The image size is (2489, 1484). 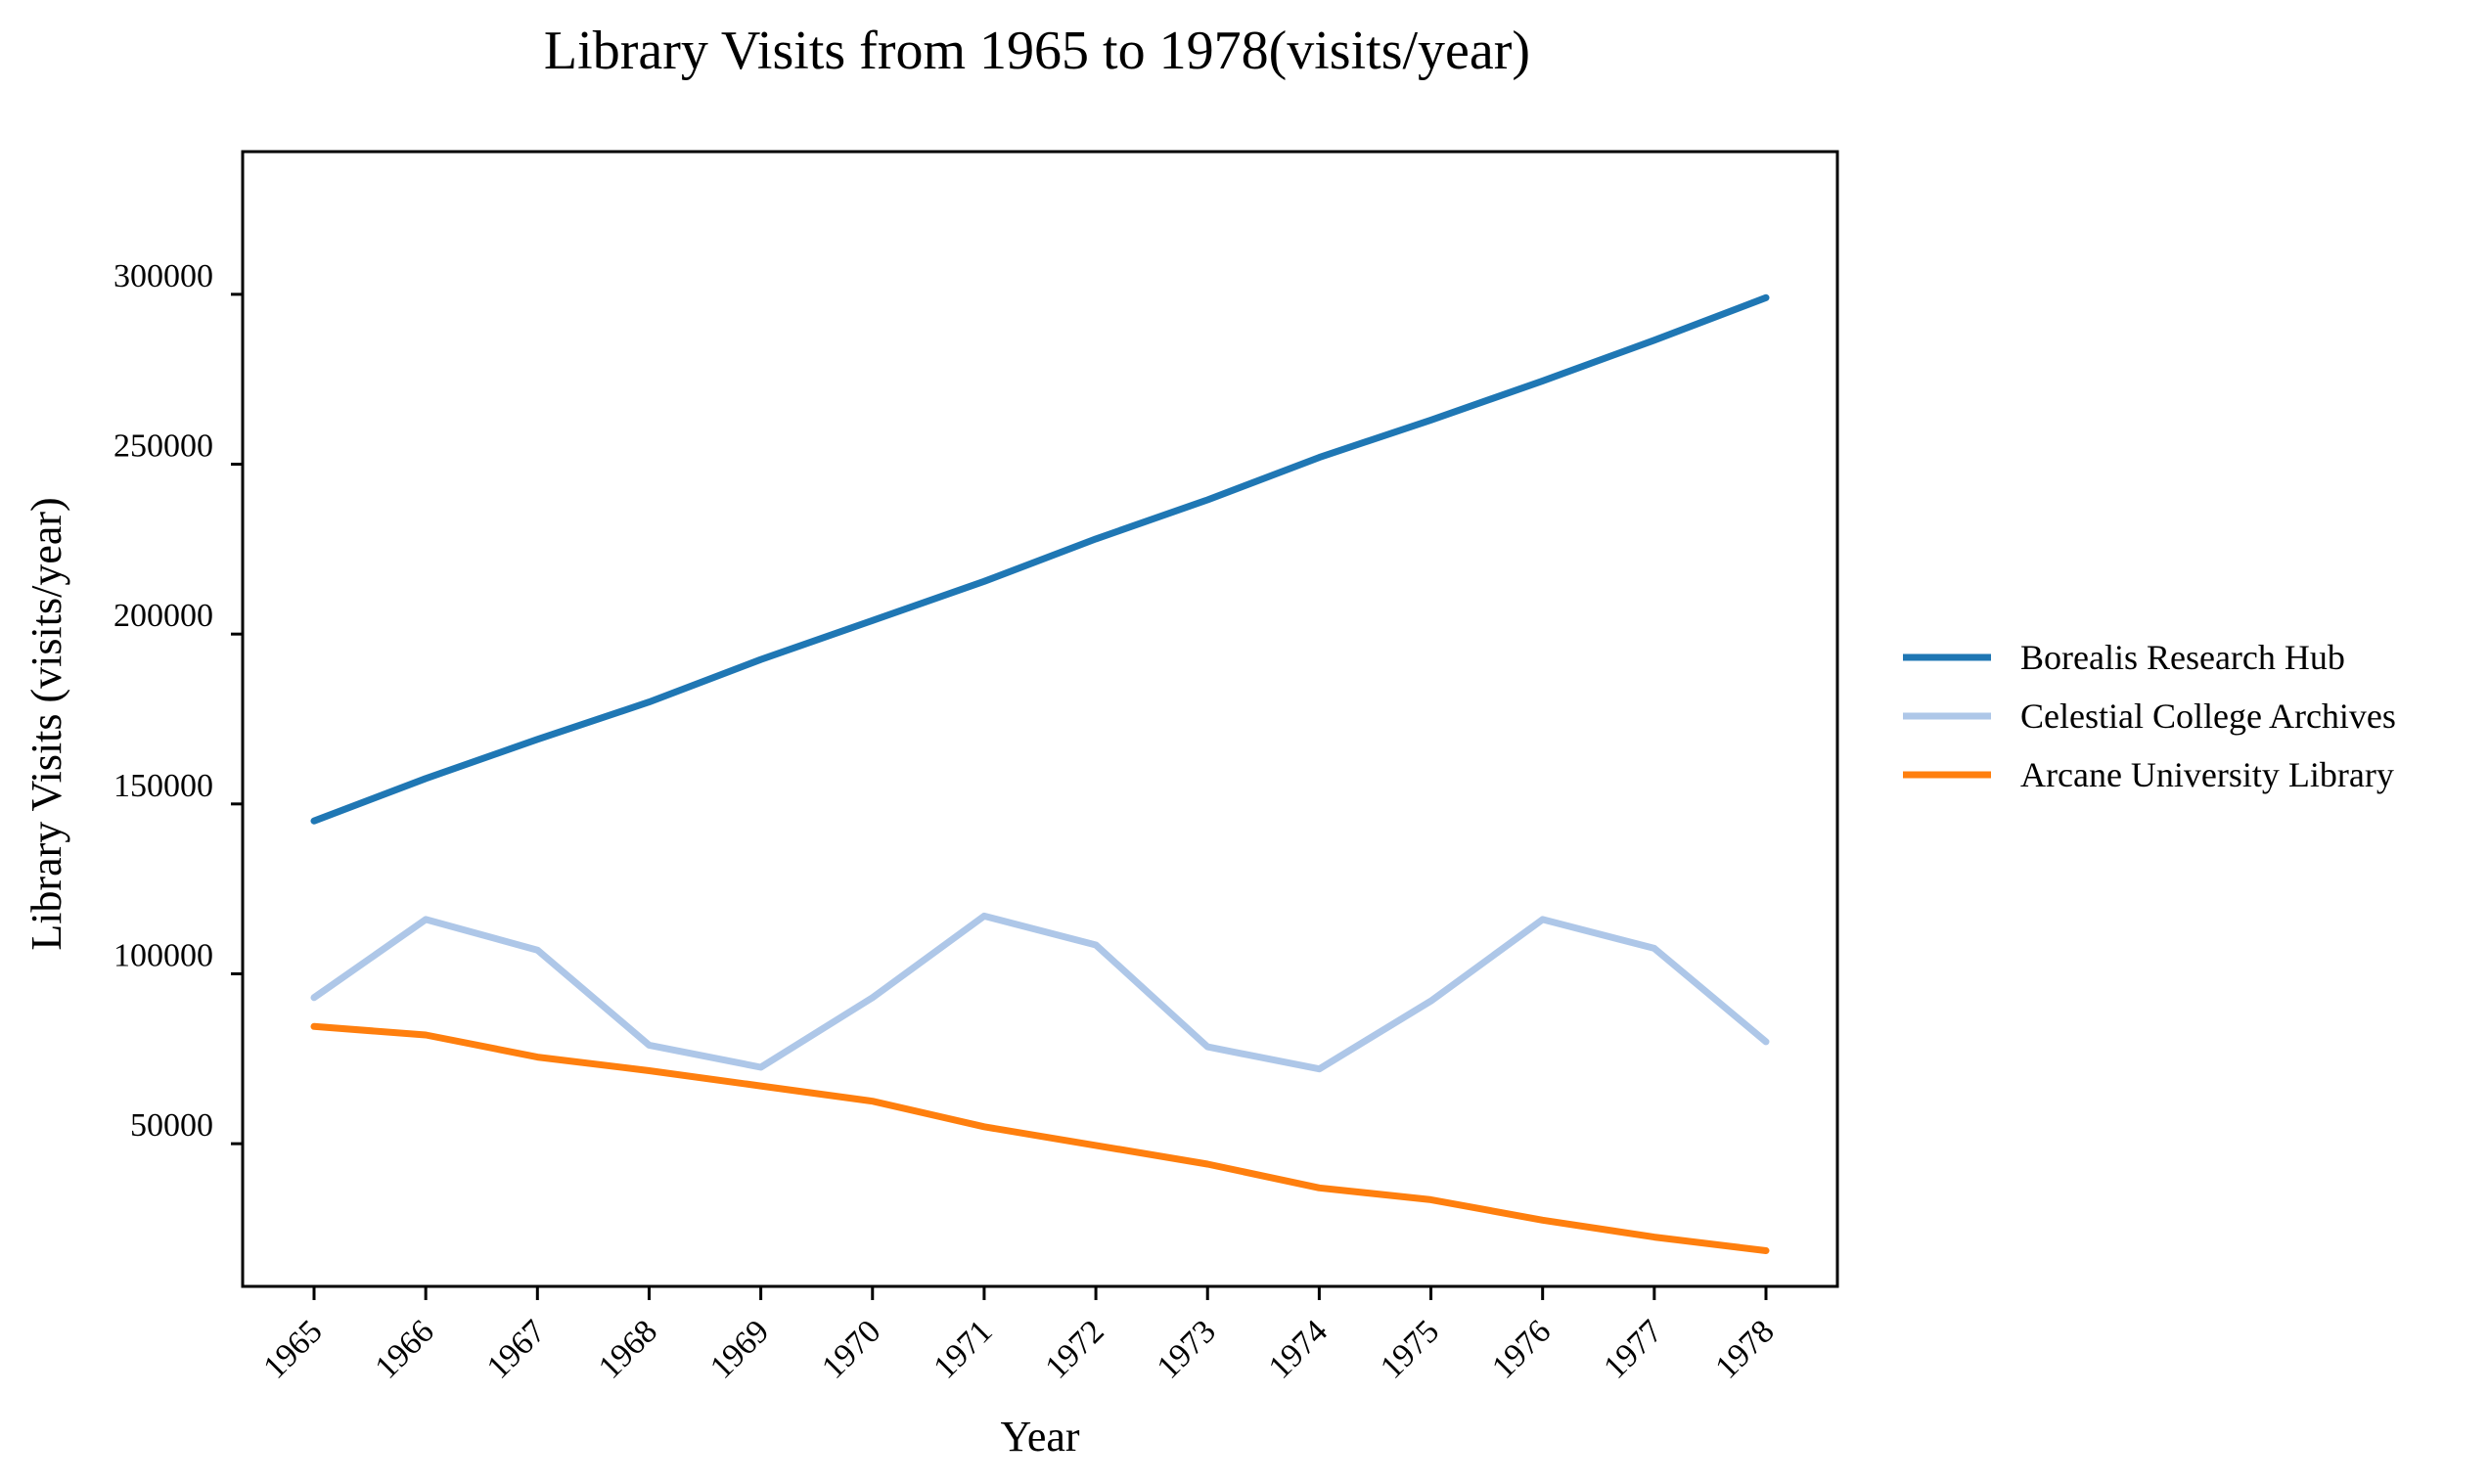 I want to click on x-tick-label: 1969, so click(x=739, y=1349).